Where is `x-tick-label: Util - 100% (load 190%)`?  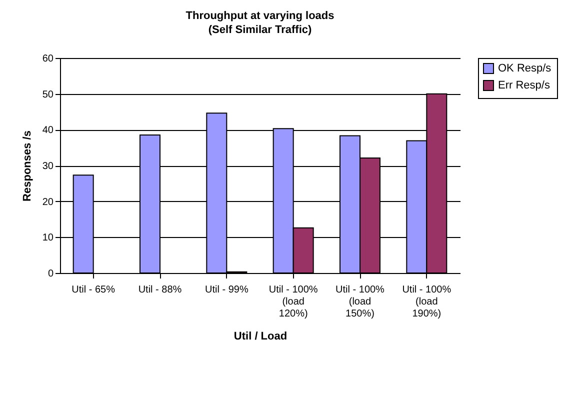 x-tick-label: Util - 100% (load 190%) is located at coordinates (427, 302).